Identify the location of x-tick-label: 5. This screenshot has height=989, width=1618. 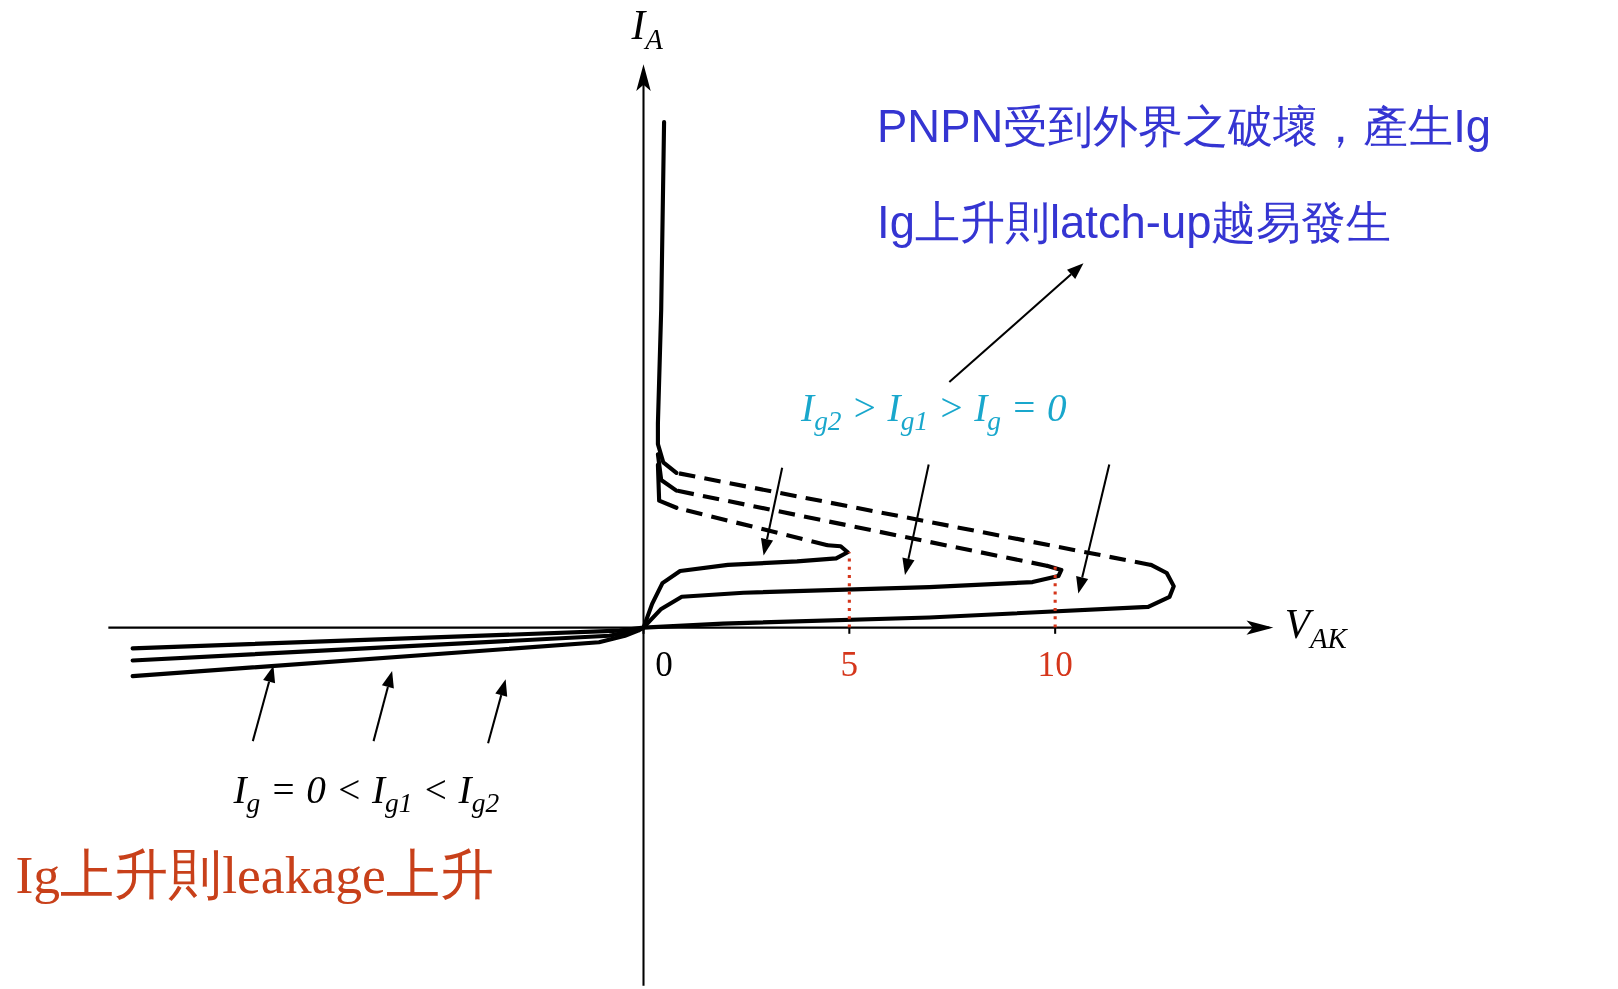
(849, 665).